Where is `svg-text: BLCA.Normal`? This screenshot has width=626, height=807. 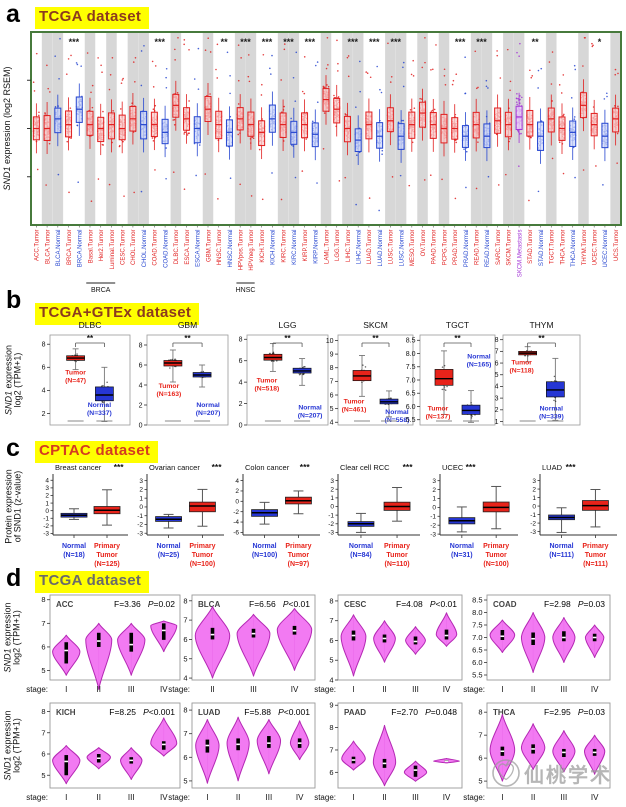
svg-text: BLCA.Normal is located at coordinates (59, 248).